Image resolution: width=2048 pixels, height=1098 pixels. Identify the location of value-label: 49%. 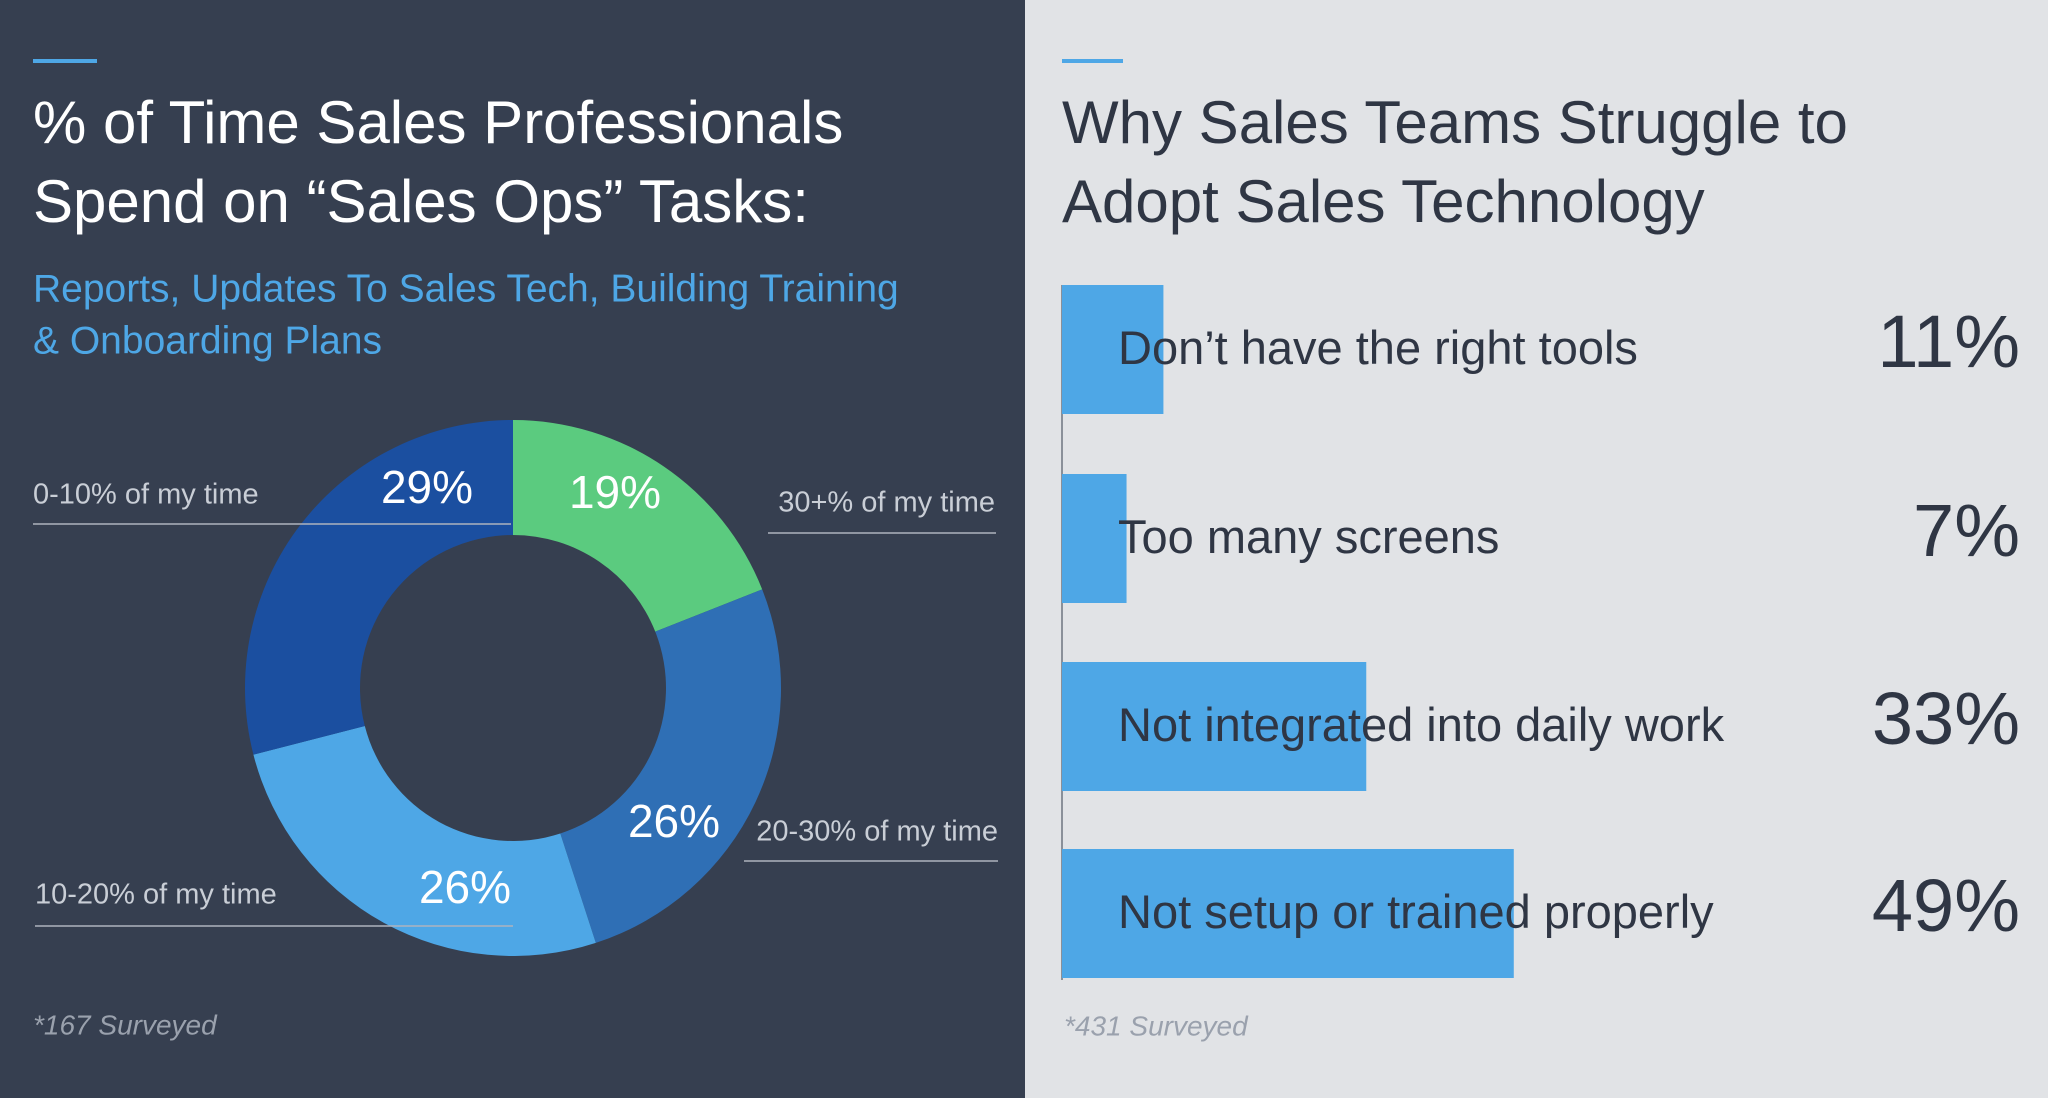
(1946, 905).